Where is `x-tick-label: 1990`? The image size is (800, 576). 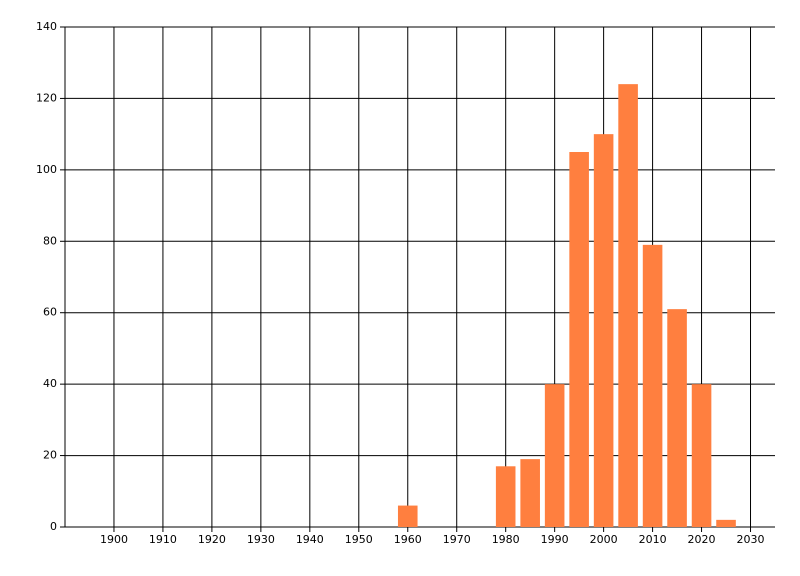
x-tick-label: 1990 is located at coordinates (555, 539).